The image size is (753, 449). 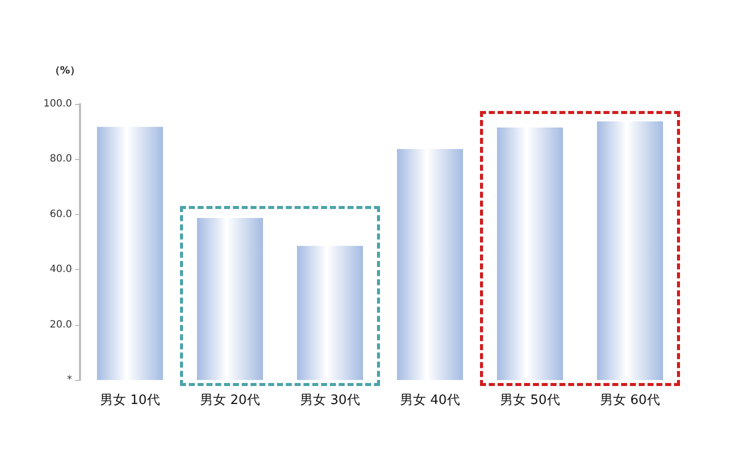 I want to click on y-tick-label: 20.0, so click(x=61, y=324).